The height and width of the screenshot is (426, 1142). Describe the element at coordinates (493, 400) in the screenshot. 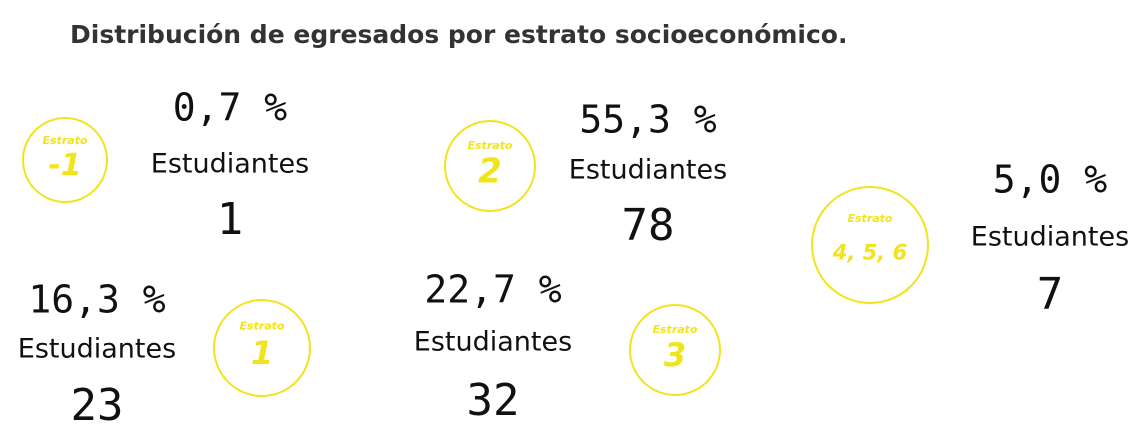

I see `count: 32` at that location.